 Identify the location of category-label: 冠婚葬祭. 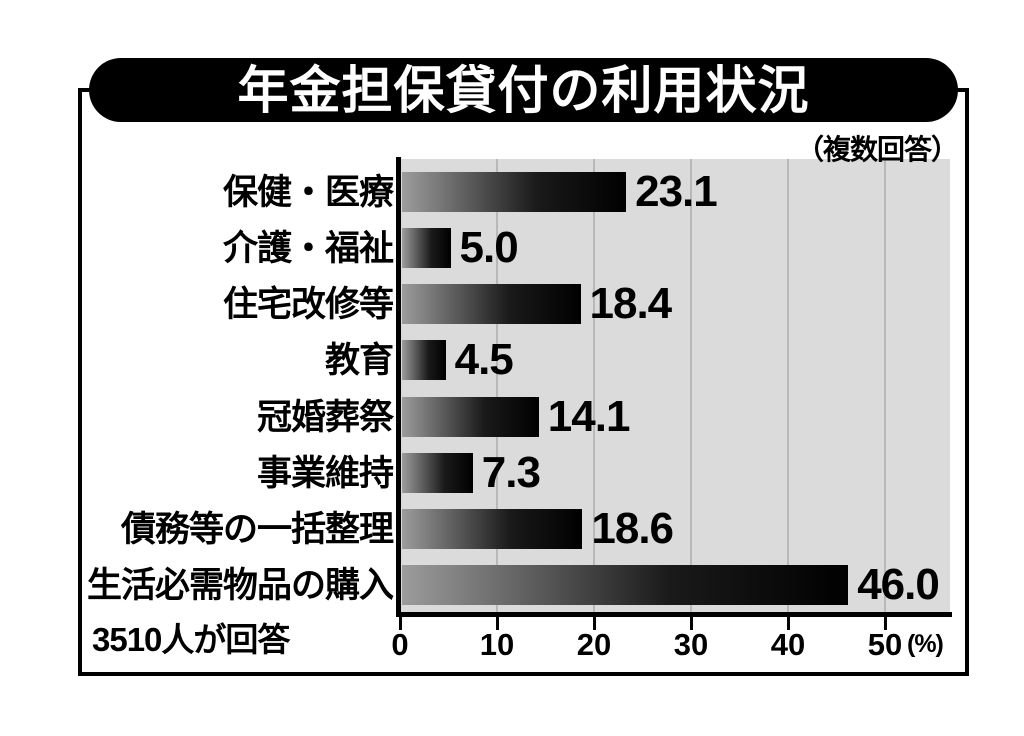
(325, 417).